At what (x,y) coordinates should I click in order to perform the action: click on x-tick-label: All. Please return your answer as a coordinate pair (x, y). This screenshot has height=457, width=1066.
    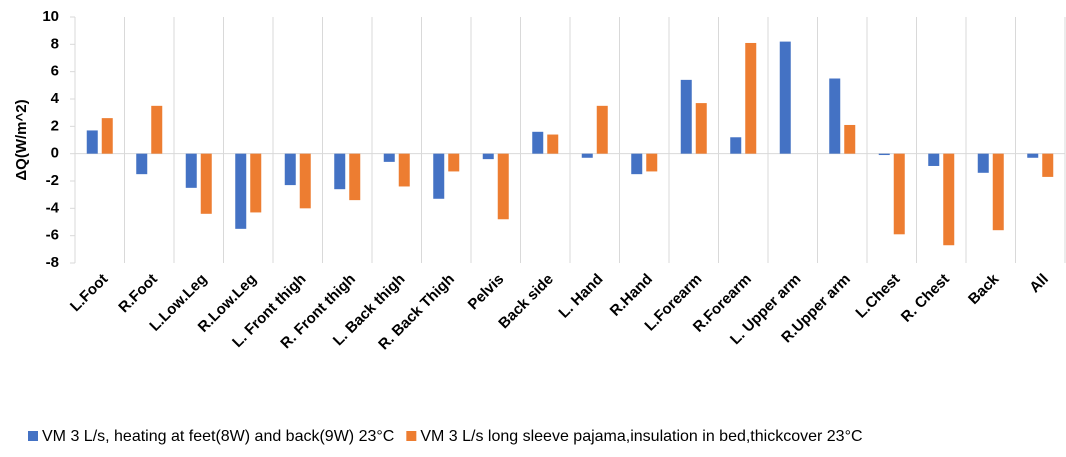
    Looking at the image, I should click on (1039, 284).